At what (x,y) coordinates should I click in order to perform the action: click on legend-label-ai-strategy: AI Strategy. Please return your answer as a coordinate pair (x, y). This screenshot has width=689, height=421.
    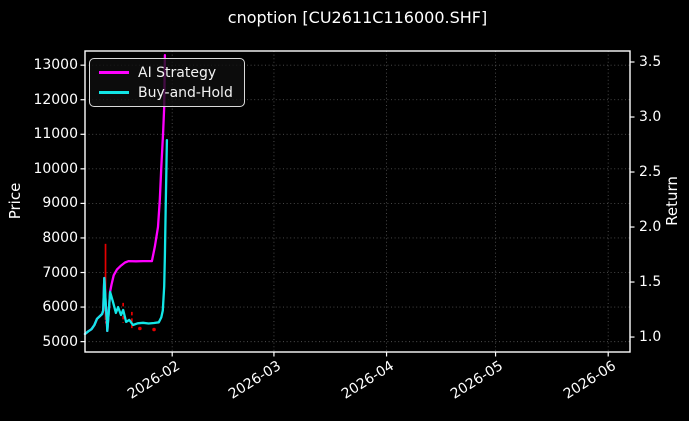
    Looking at the image, I should click on (177, 72).